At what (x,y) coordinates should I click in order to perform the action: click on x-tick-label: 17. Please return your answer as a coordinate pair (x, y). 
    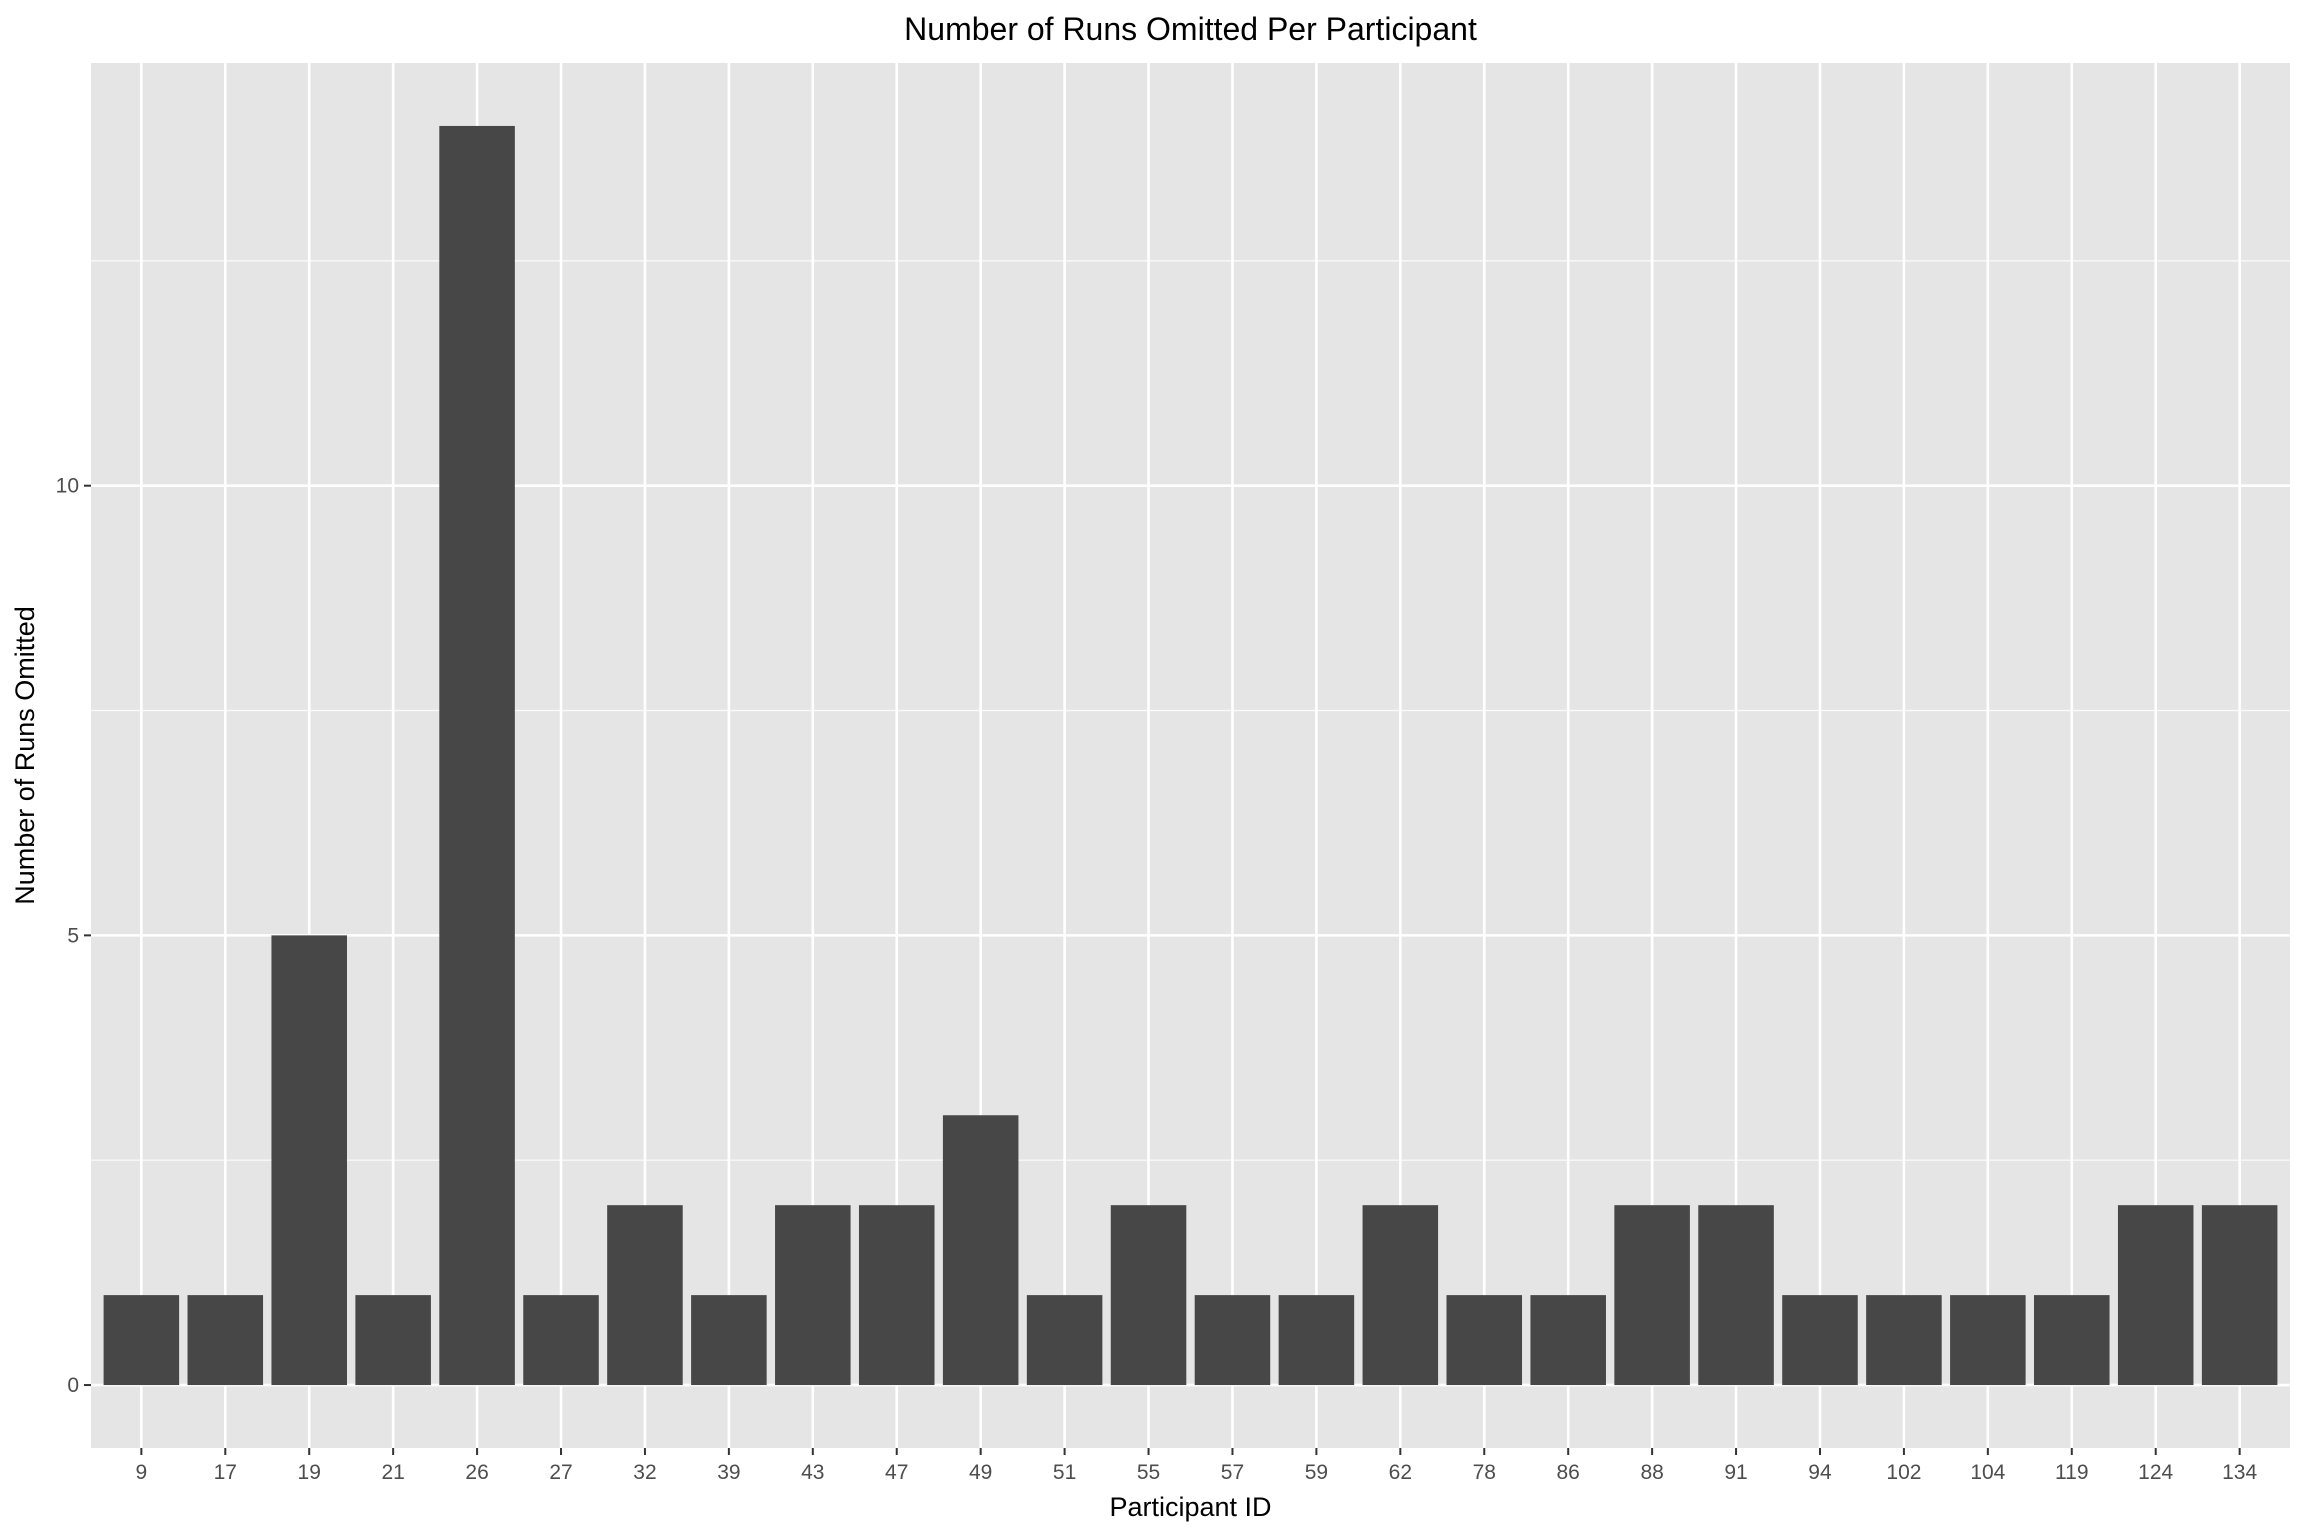
    Looking at the image, I should click on (225, 1472).